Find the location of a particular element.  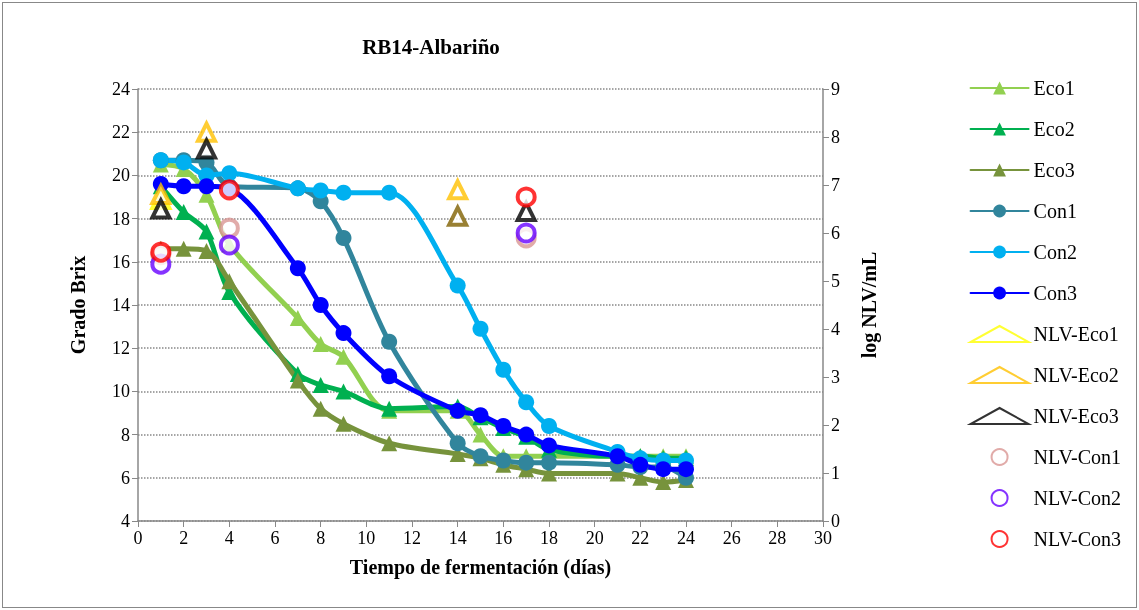

y2-tick-label: 5 is located at coordinates (835, 281).